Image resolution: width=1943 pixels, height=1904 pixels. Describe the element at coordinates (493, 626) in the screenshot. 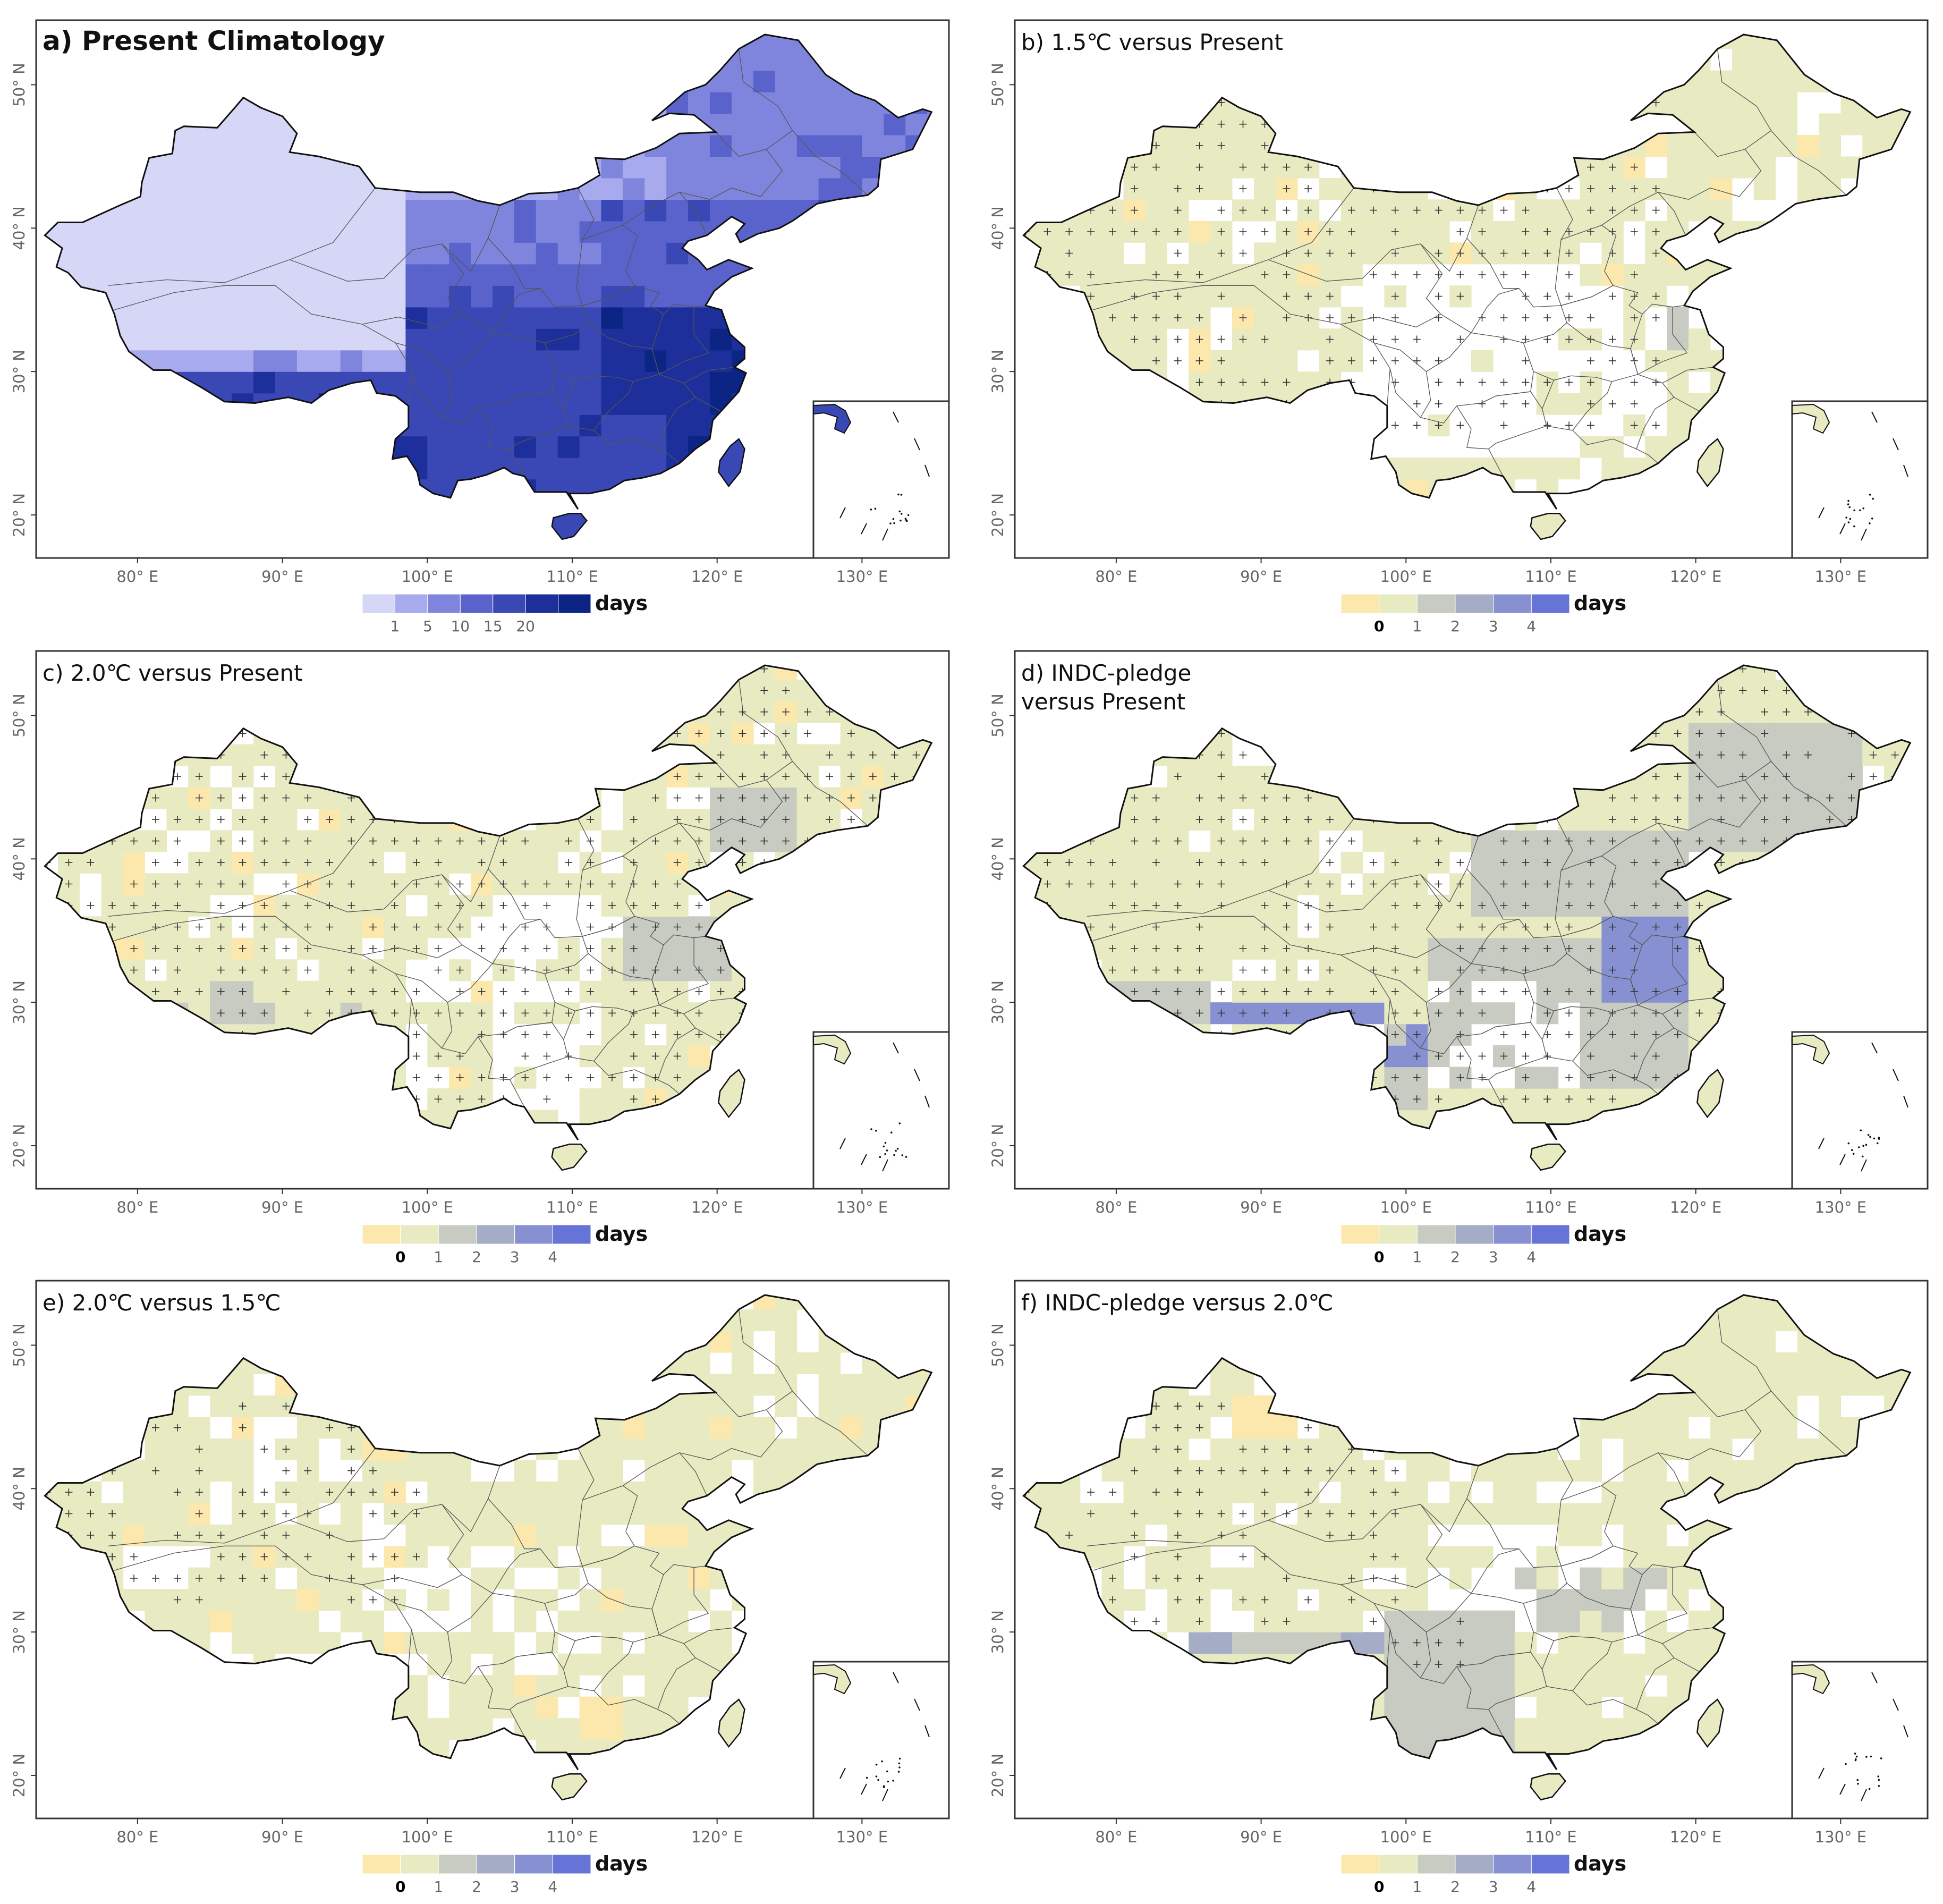

I see `legend-label: 15` at that location.